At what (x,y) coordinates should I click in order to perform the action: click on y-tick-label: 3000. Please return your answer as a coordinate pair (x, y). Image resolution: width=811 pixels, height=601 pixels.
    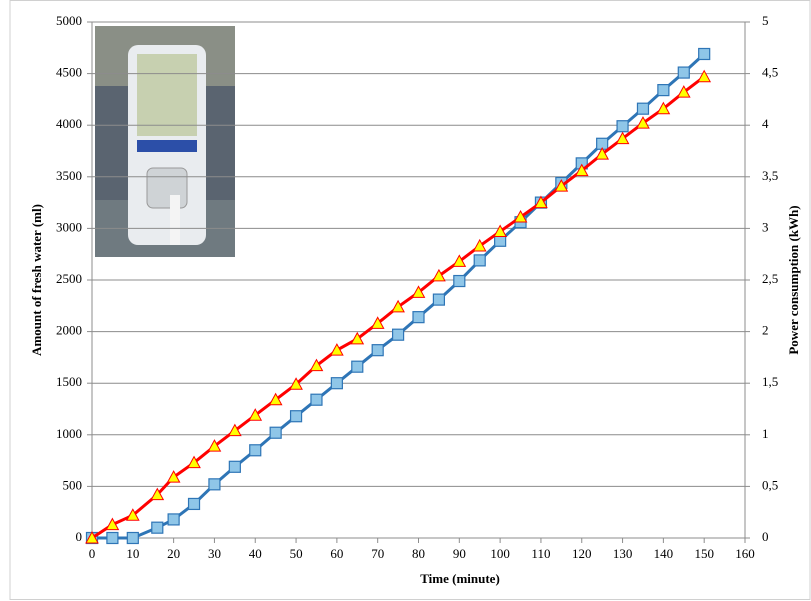
    Looking at the image, I should click on (69, 226).